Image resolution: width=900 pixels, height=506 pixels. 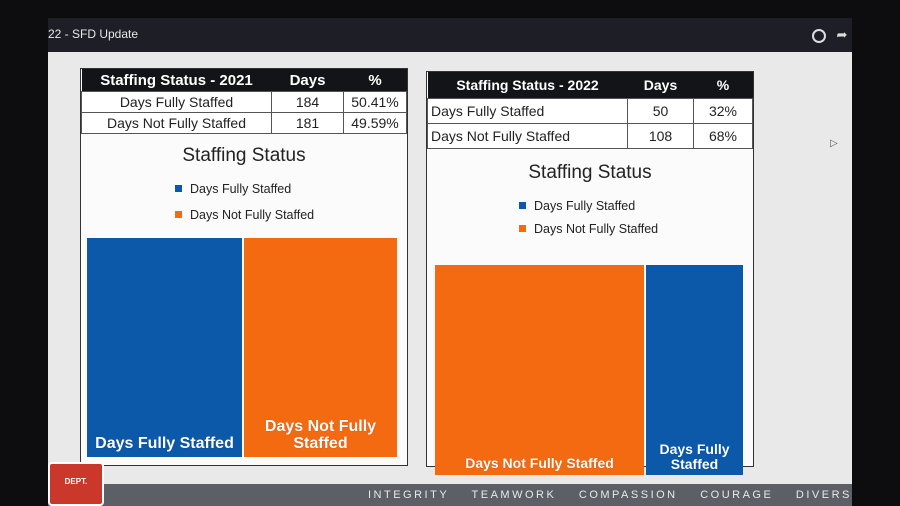 I want to click on table-cell: 50.41%, so click(x=375, y=102).